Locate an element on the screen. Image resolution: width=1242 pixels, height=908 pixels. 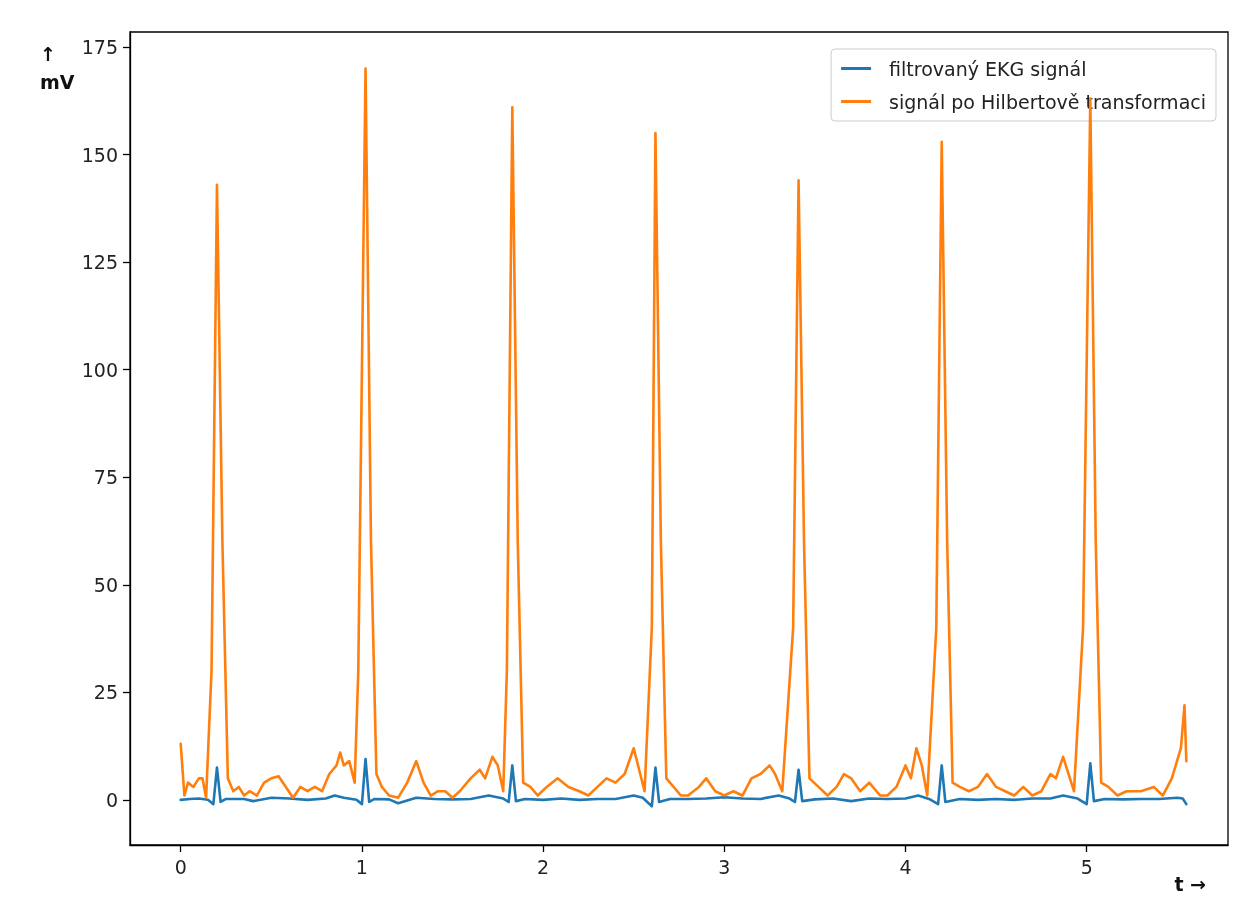
x-tick-label: 3 is located at coordinates (724, 866).